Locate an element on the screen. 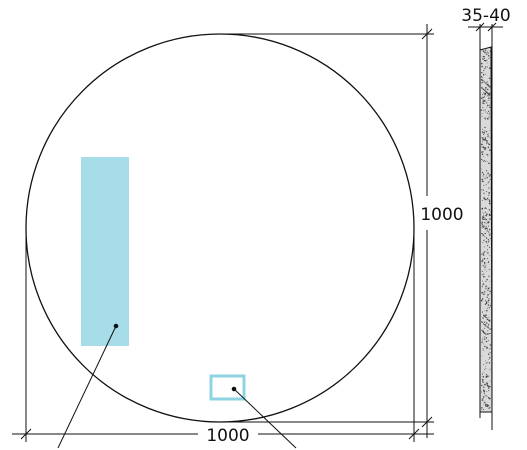 This screenshot has height=450, width=527. depth-tick-right is located at coordinates (492, 27).